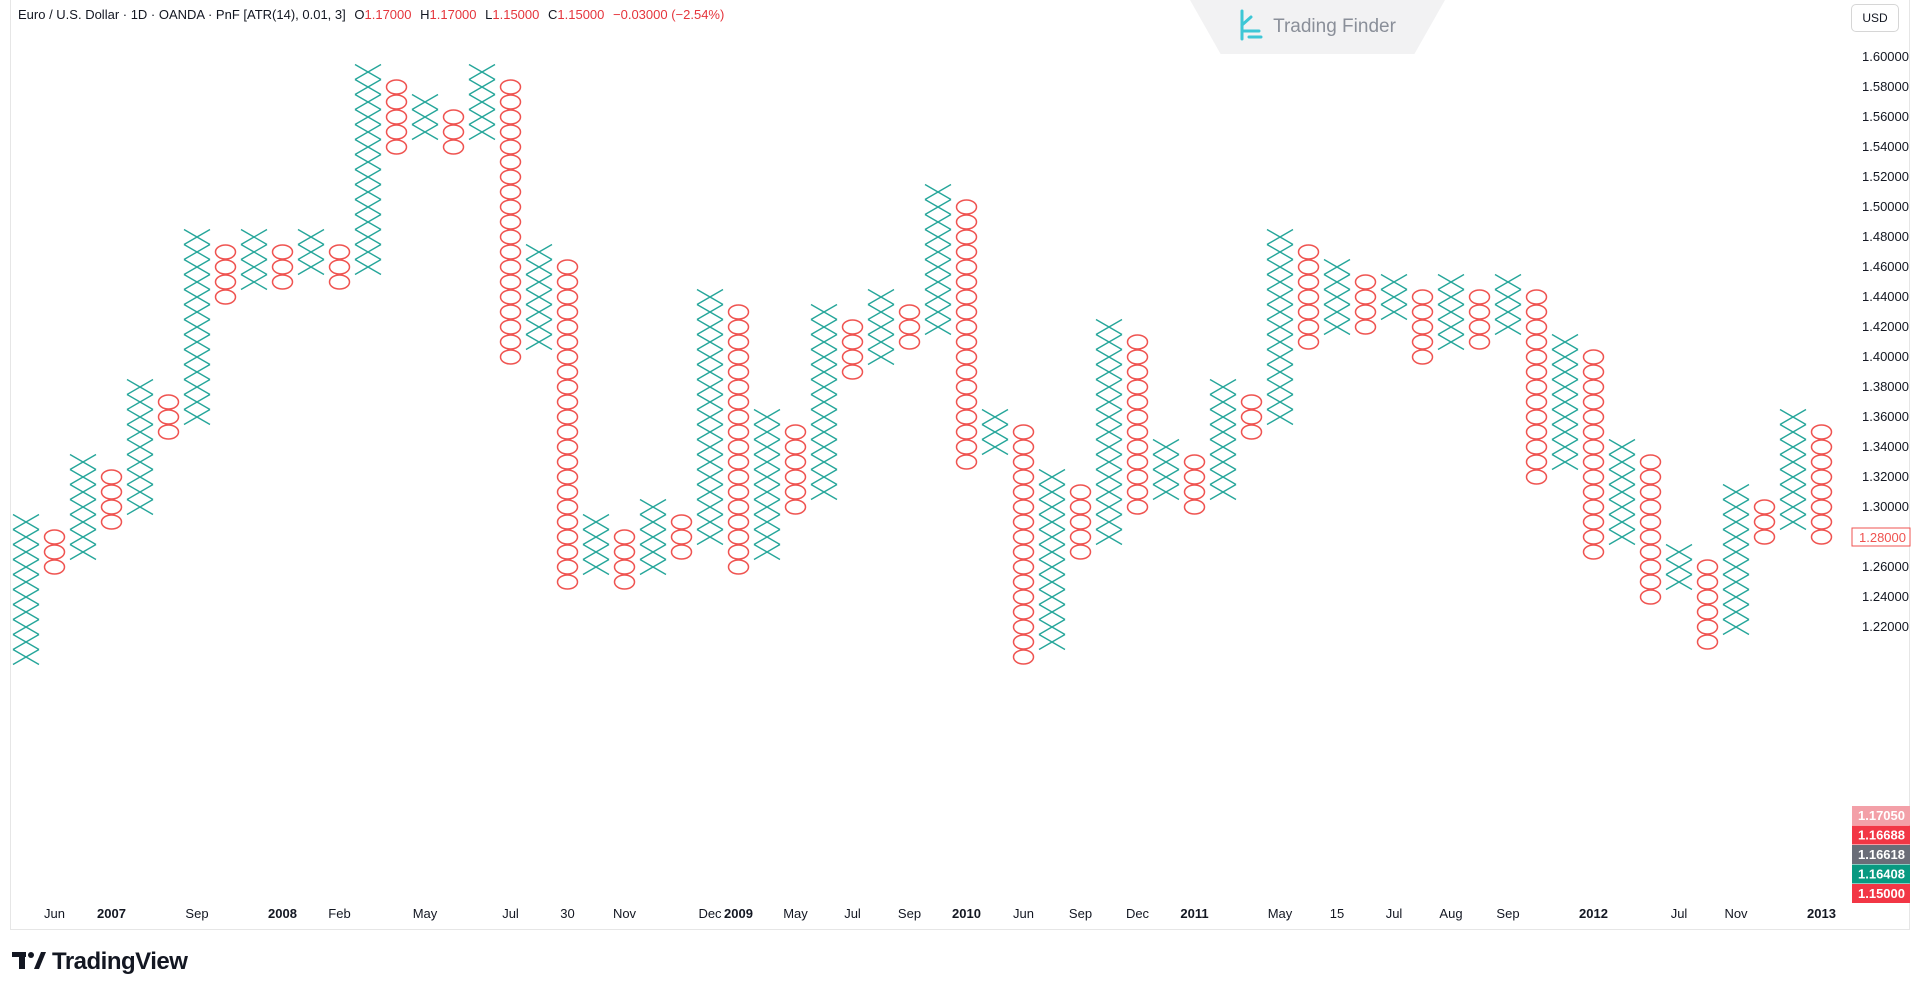 This screenshot has width=1919, height=996. I want to click on tradingview-logo: TradingView, so click(100, 962).